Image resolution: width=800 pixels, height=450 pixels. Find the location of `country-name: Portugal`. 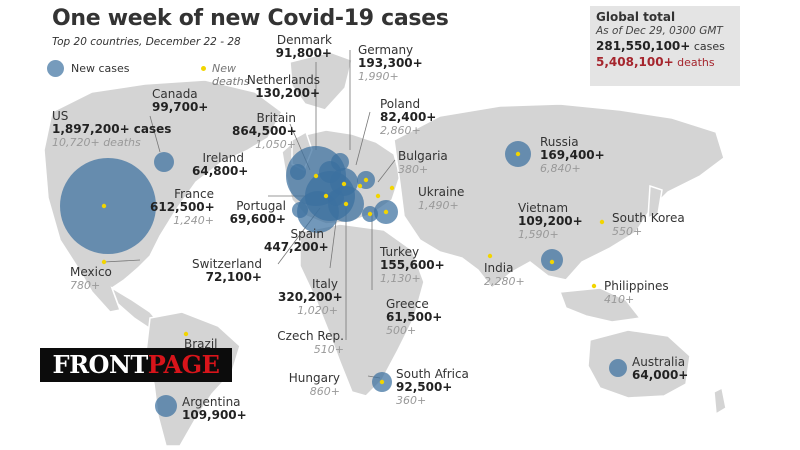

country-name: Portugal is located at coordinates (261, 206).